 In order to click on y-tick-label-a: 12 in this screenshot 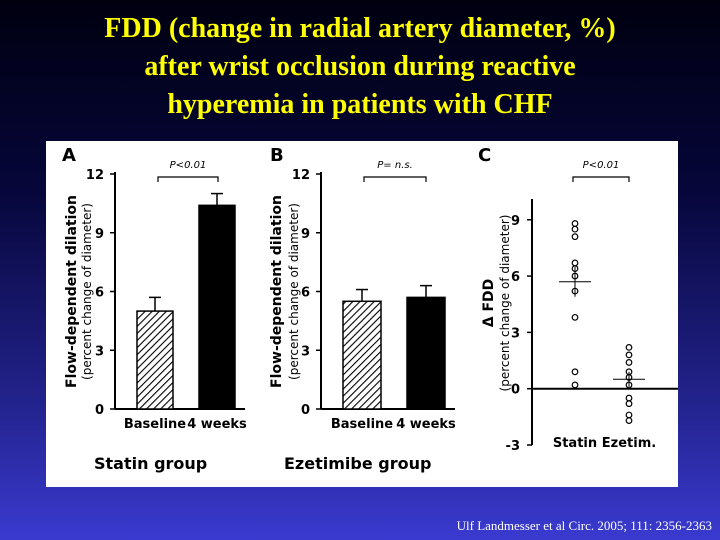, I will do `click(95, 175)`.